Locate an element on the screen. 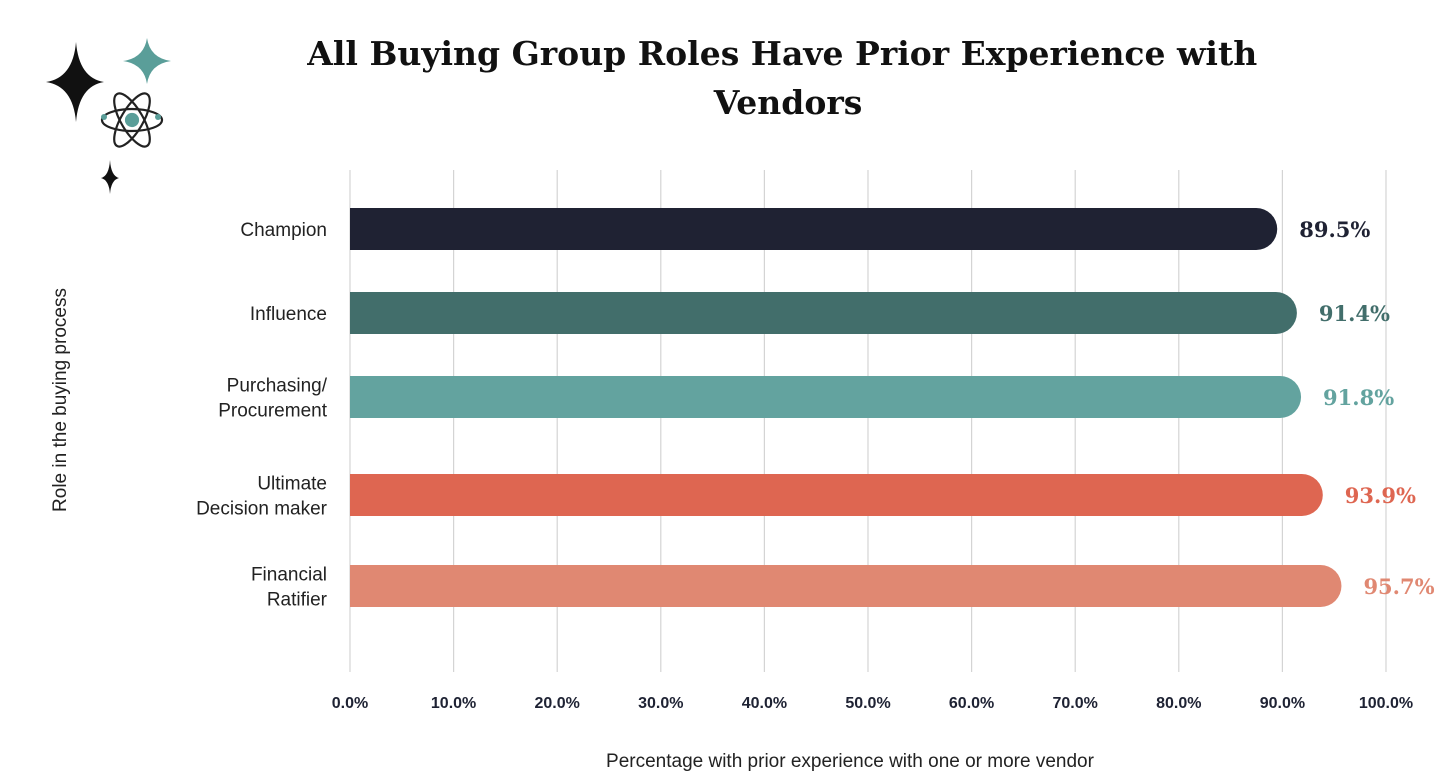 The image size is (1450, 784). y-axis-title: Role in the buying process is located at coordinates (60, 400).